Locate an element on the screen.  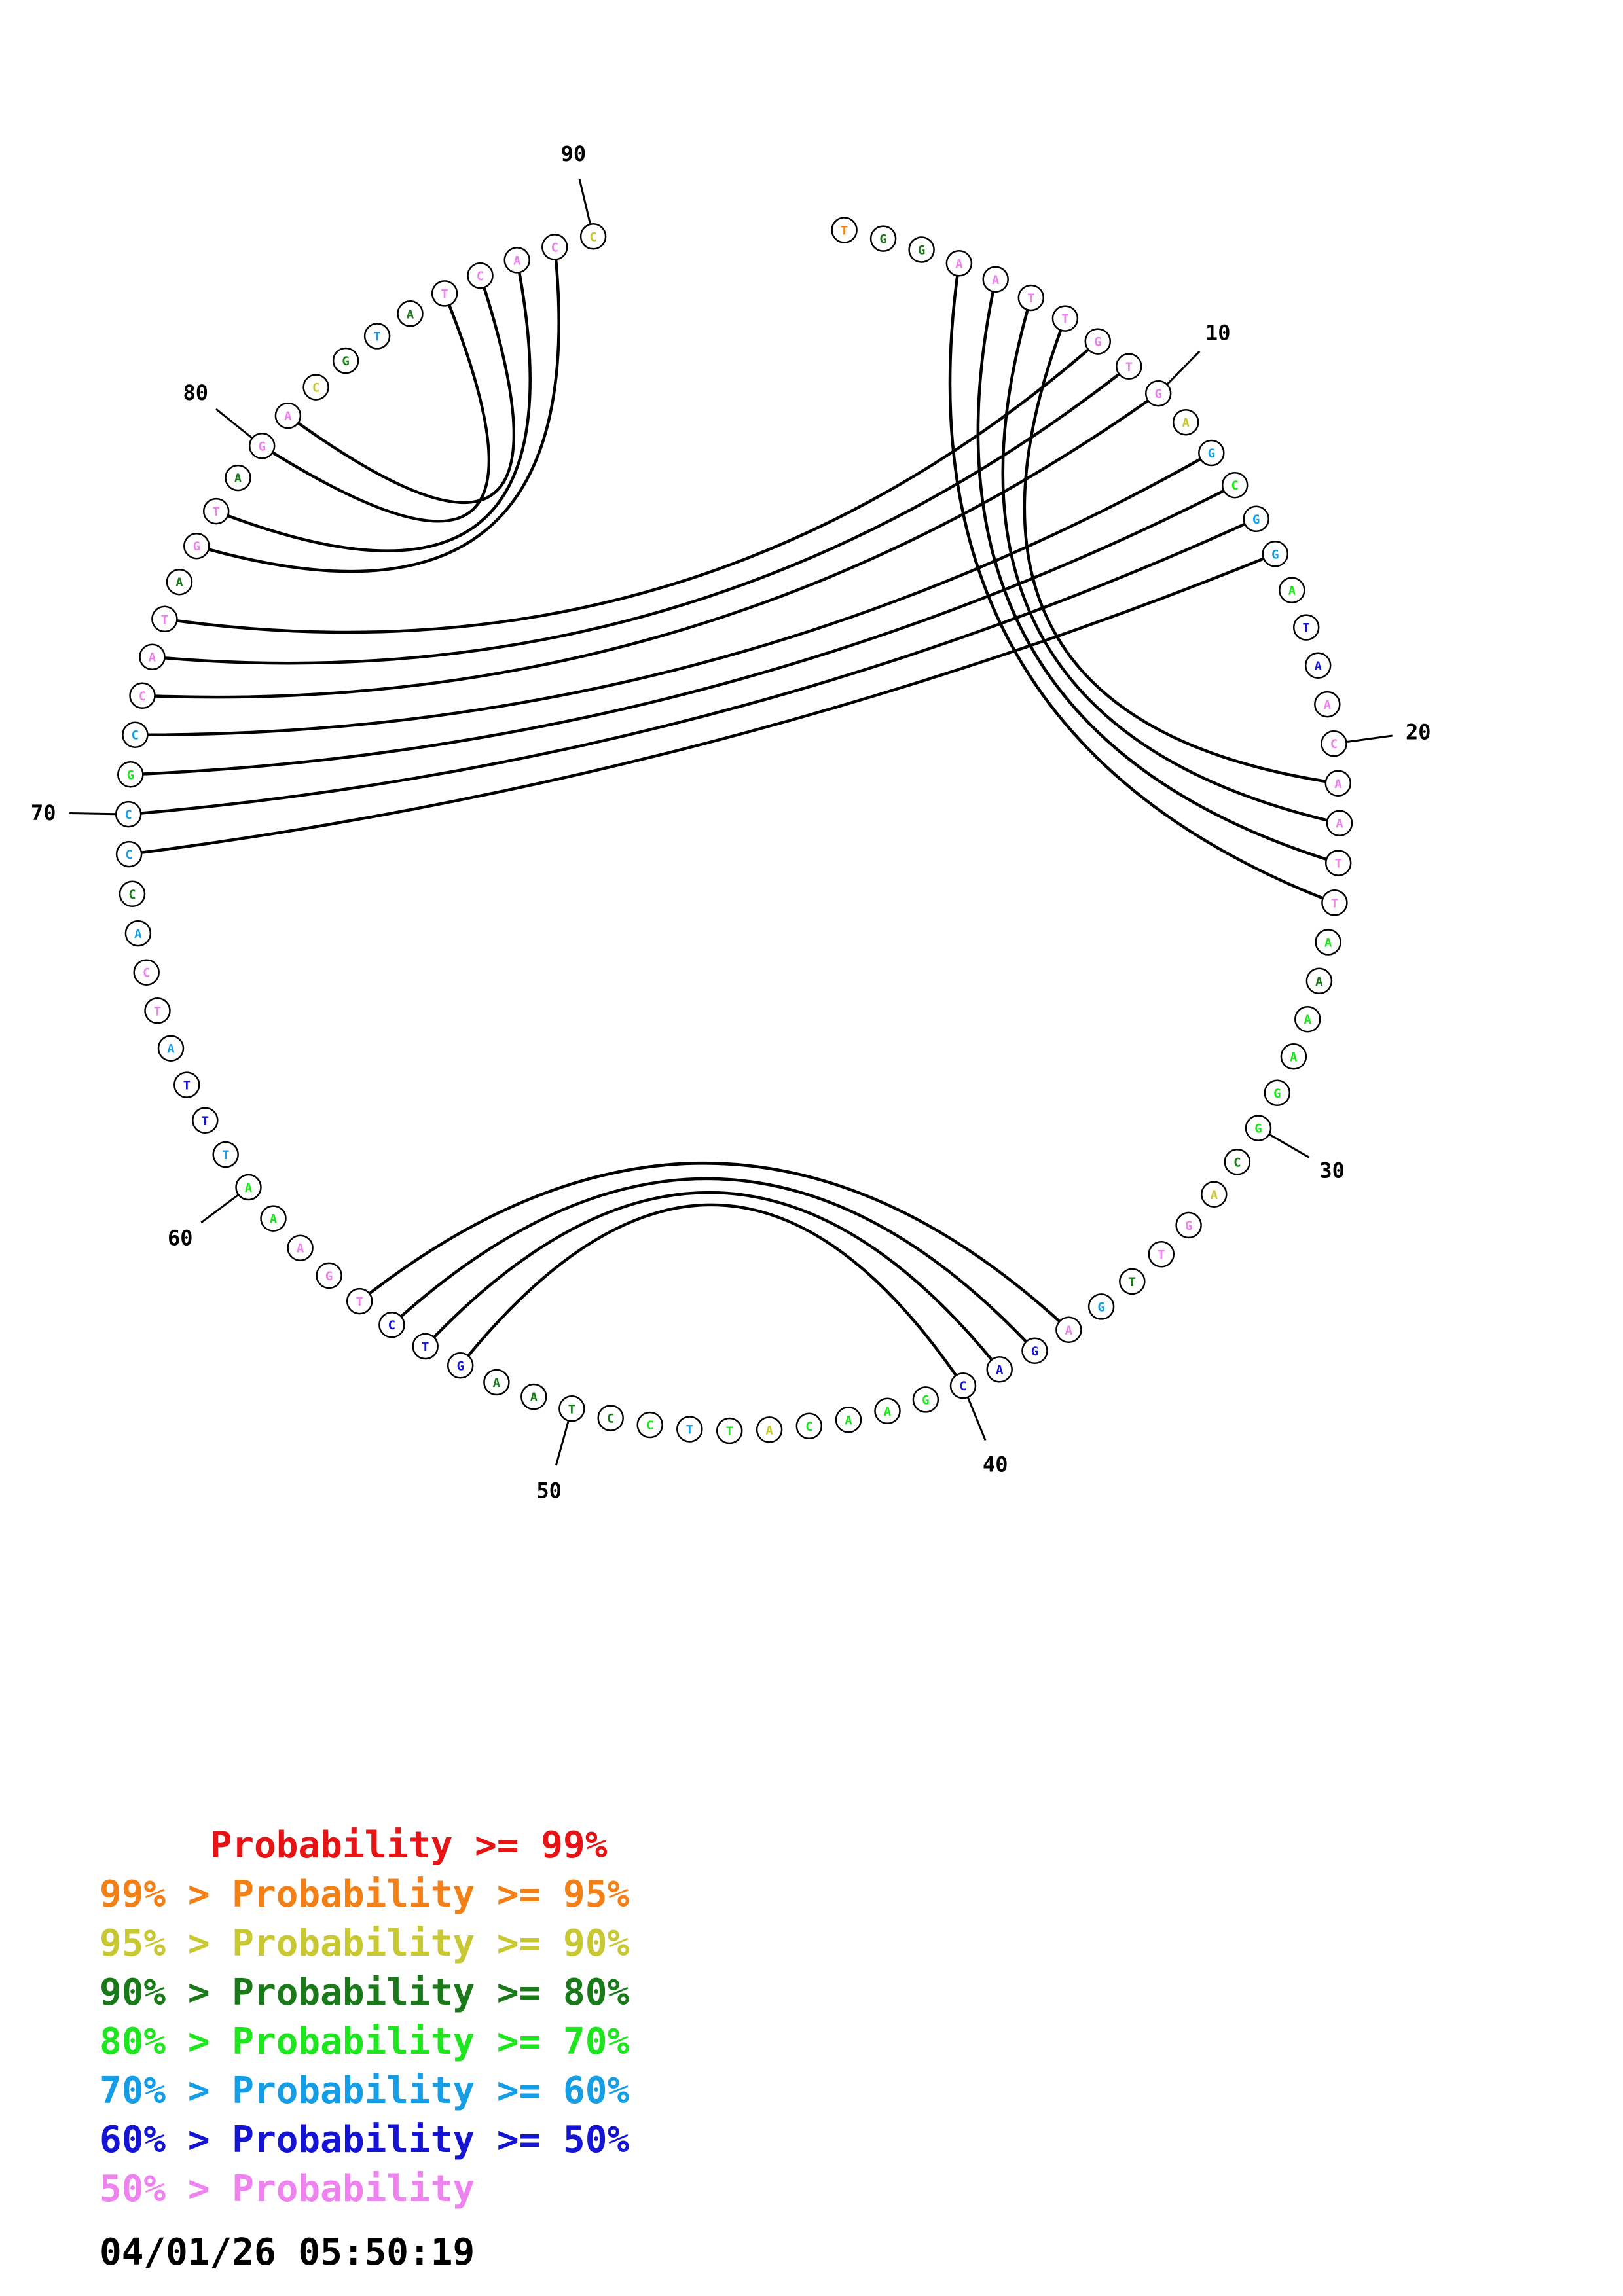
nucleotide-13: C is located at coordinates (1235, 485).